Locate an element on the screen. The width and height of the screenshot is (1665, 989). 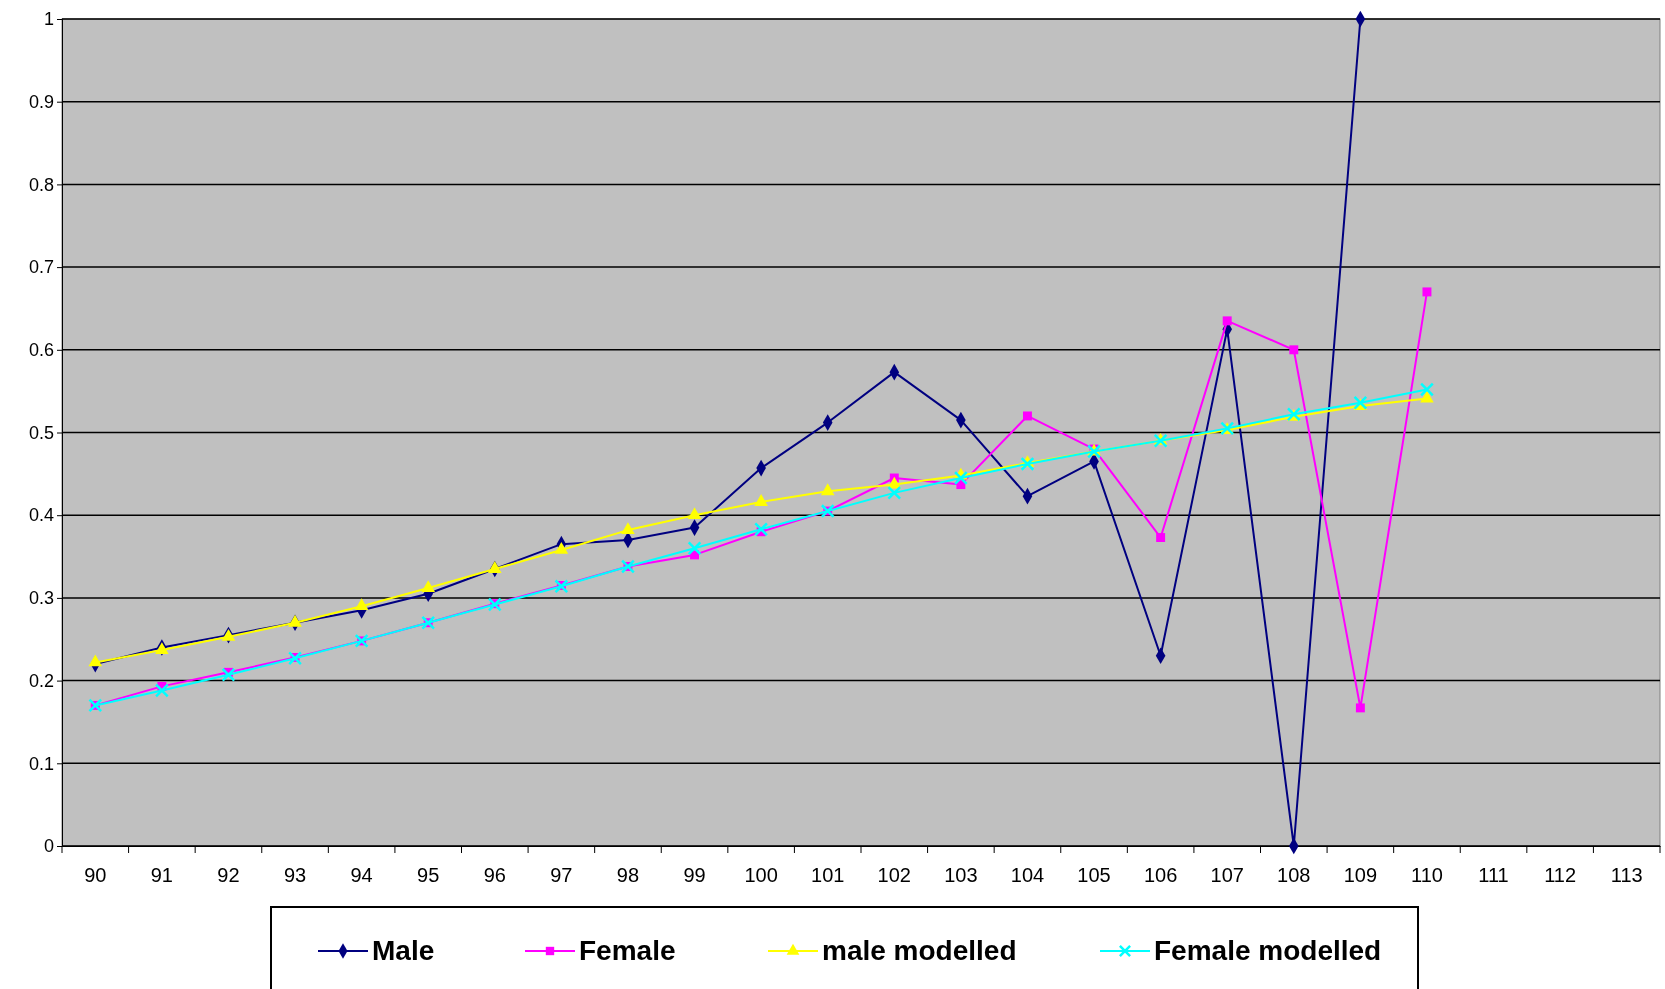
x-tick-label: 98 is located at coordinates (628, 875).